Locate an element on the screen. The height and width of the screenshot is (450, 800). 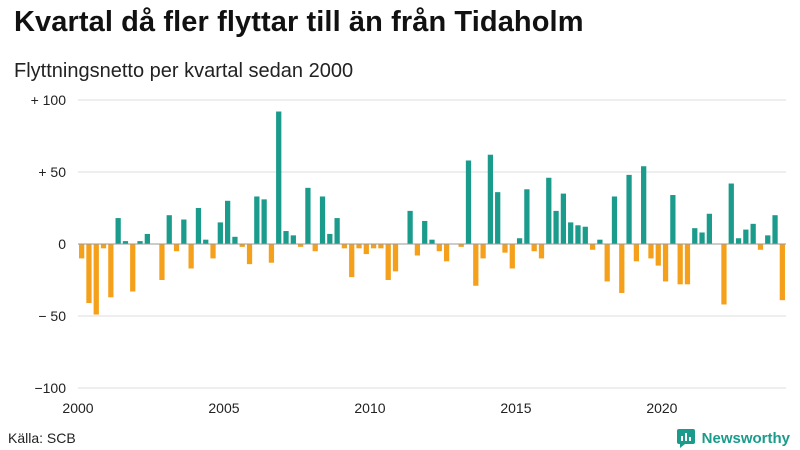
x-tick-label: 2015 is located at coordinates (515, 408).